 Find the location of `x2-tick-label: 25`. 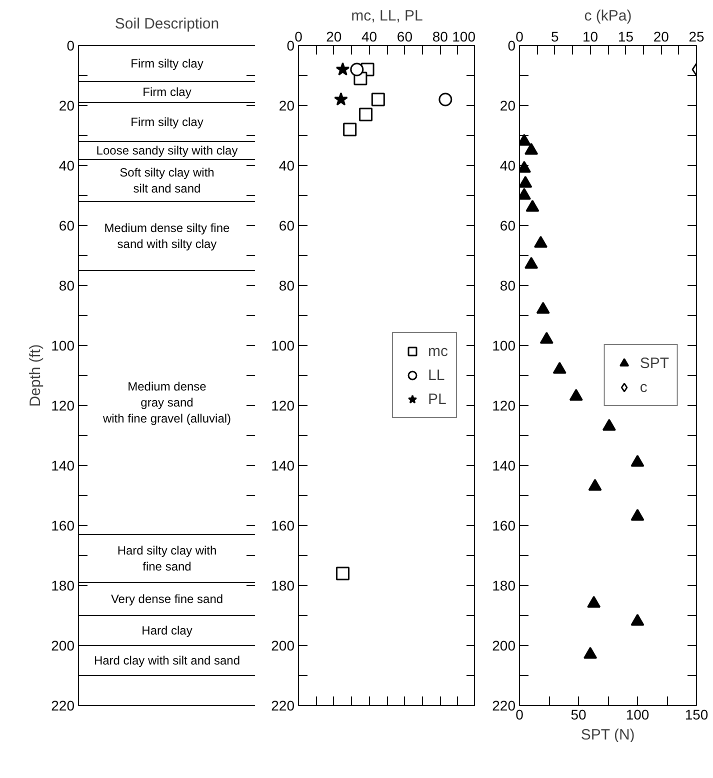

x2-tick-label: 25 is located at coordinates (696, 36).